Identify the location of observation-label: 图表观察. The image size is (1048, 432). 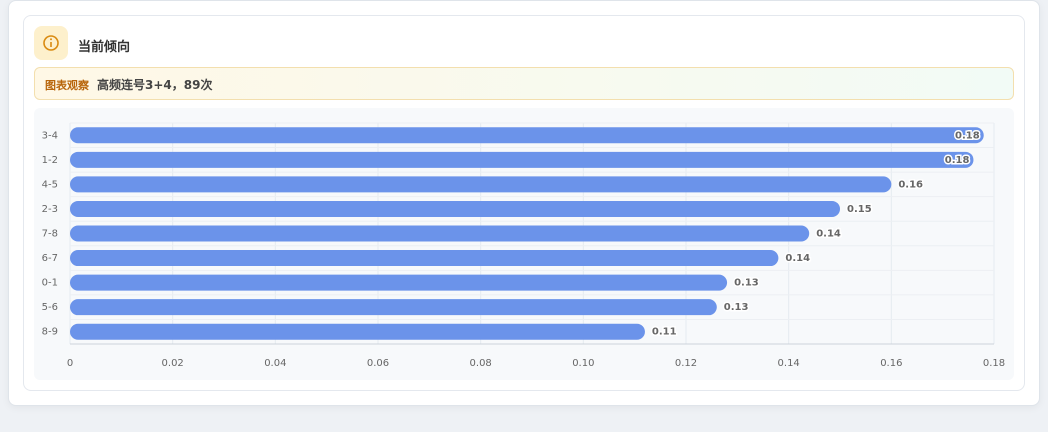
(67, 85).